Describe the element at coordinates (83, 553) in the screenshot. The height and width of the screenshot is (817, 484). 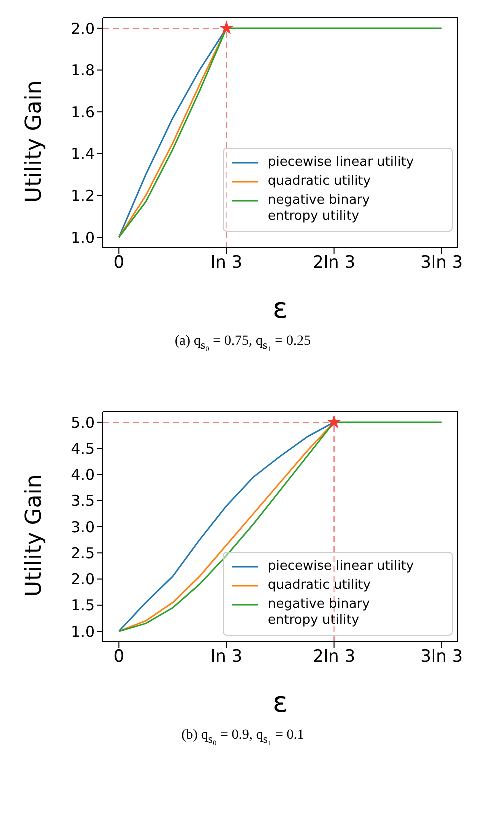
I see `y-tick-label: 2.5` at that location.